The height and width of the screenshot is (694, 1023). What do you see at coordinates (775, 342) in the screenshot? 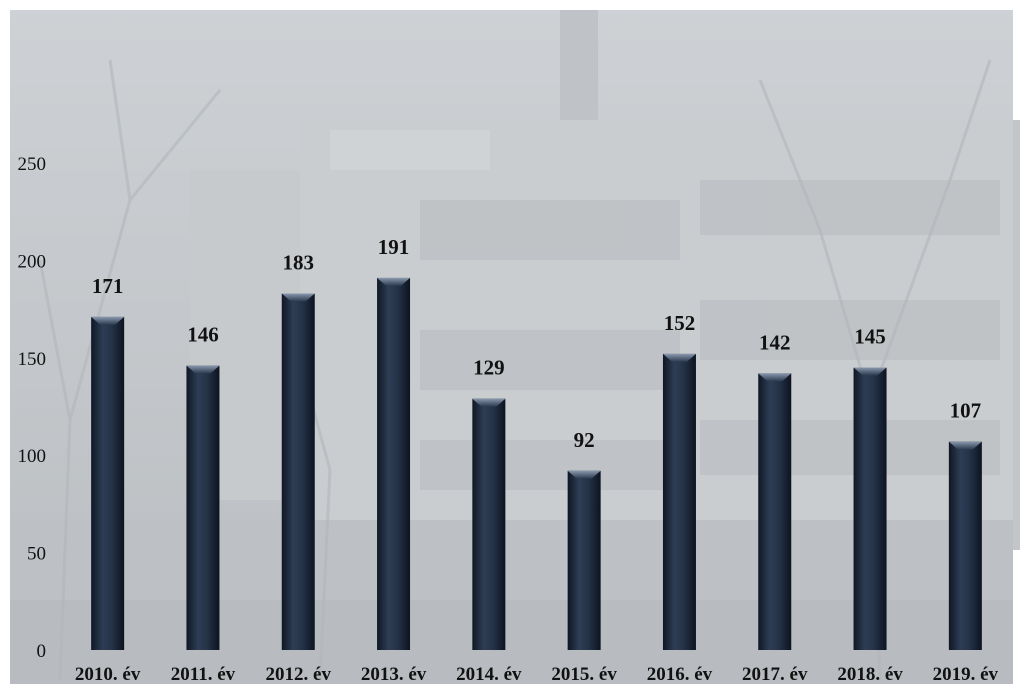
I see `data-label-8: 142` at bounding box center [775, 342].